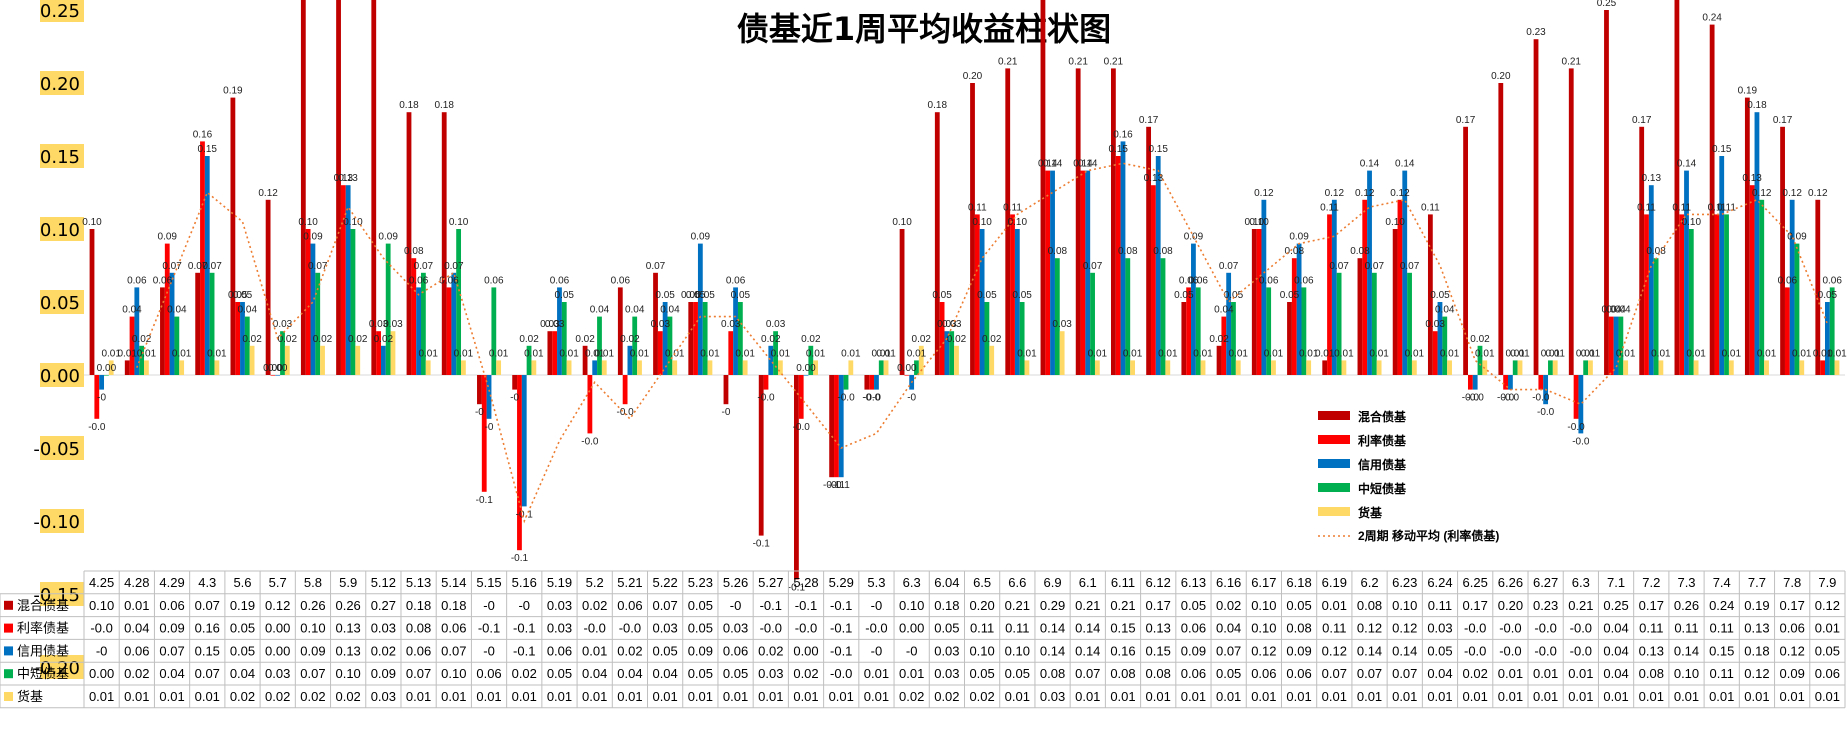 The height and width of the screenshot is (733, 1848). What do you see at coordinates (1475, 605) in the screenshot?
I see `table-cell: 0.17` at bounding box center [1475, 605].